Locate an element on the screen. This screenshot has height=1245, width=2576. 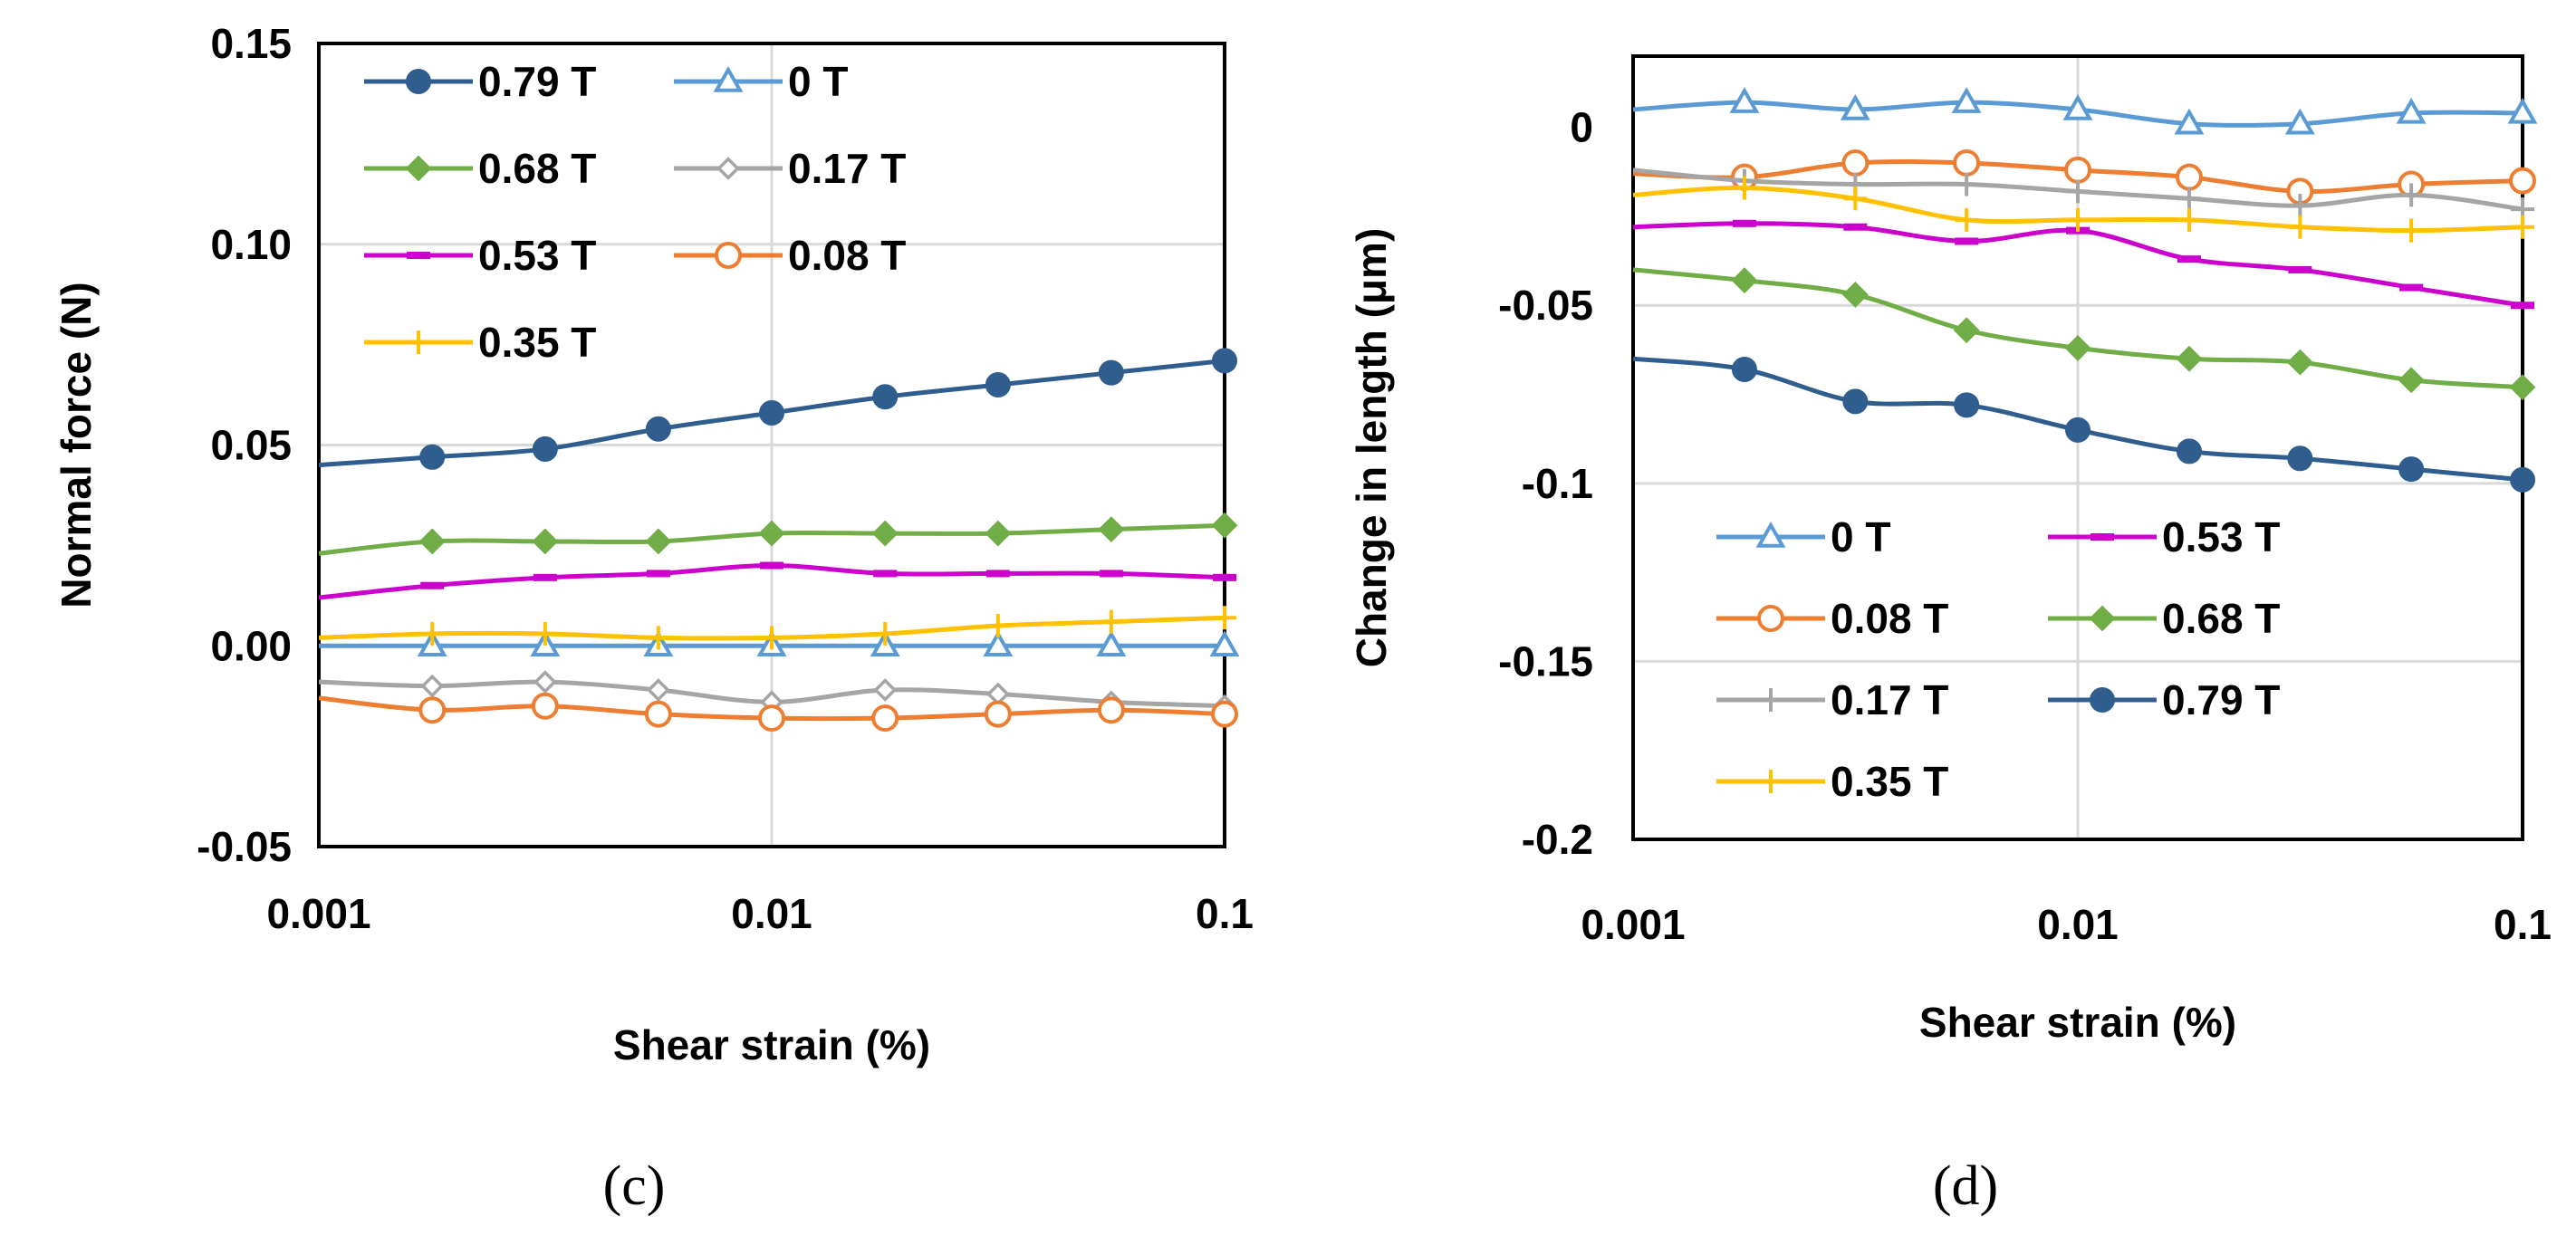
series-0-17-T is located at coordinates (2083, 195).